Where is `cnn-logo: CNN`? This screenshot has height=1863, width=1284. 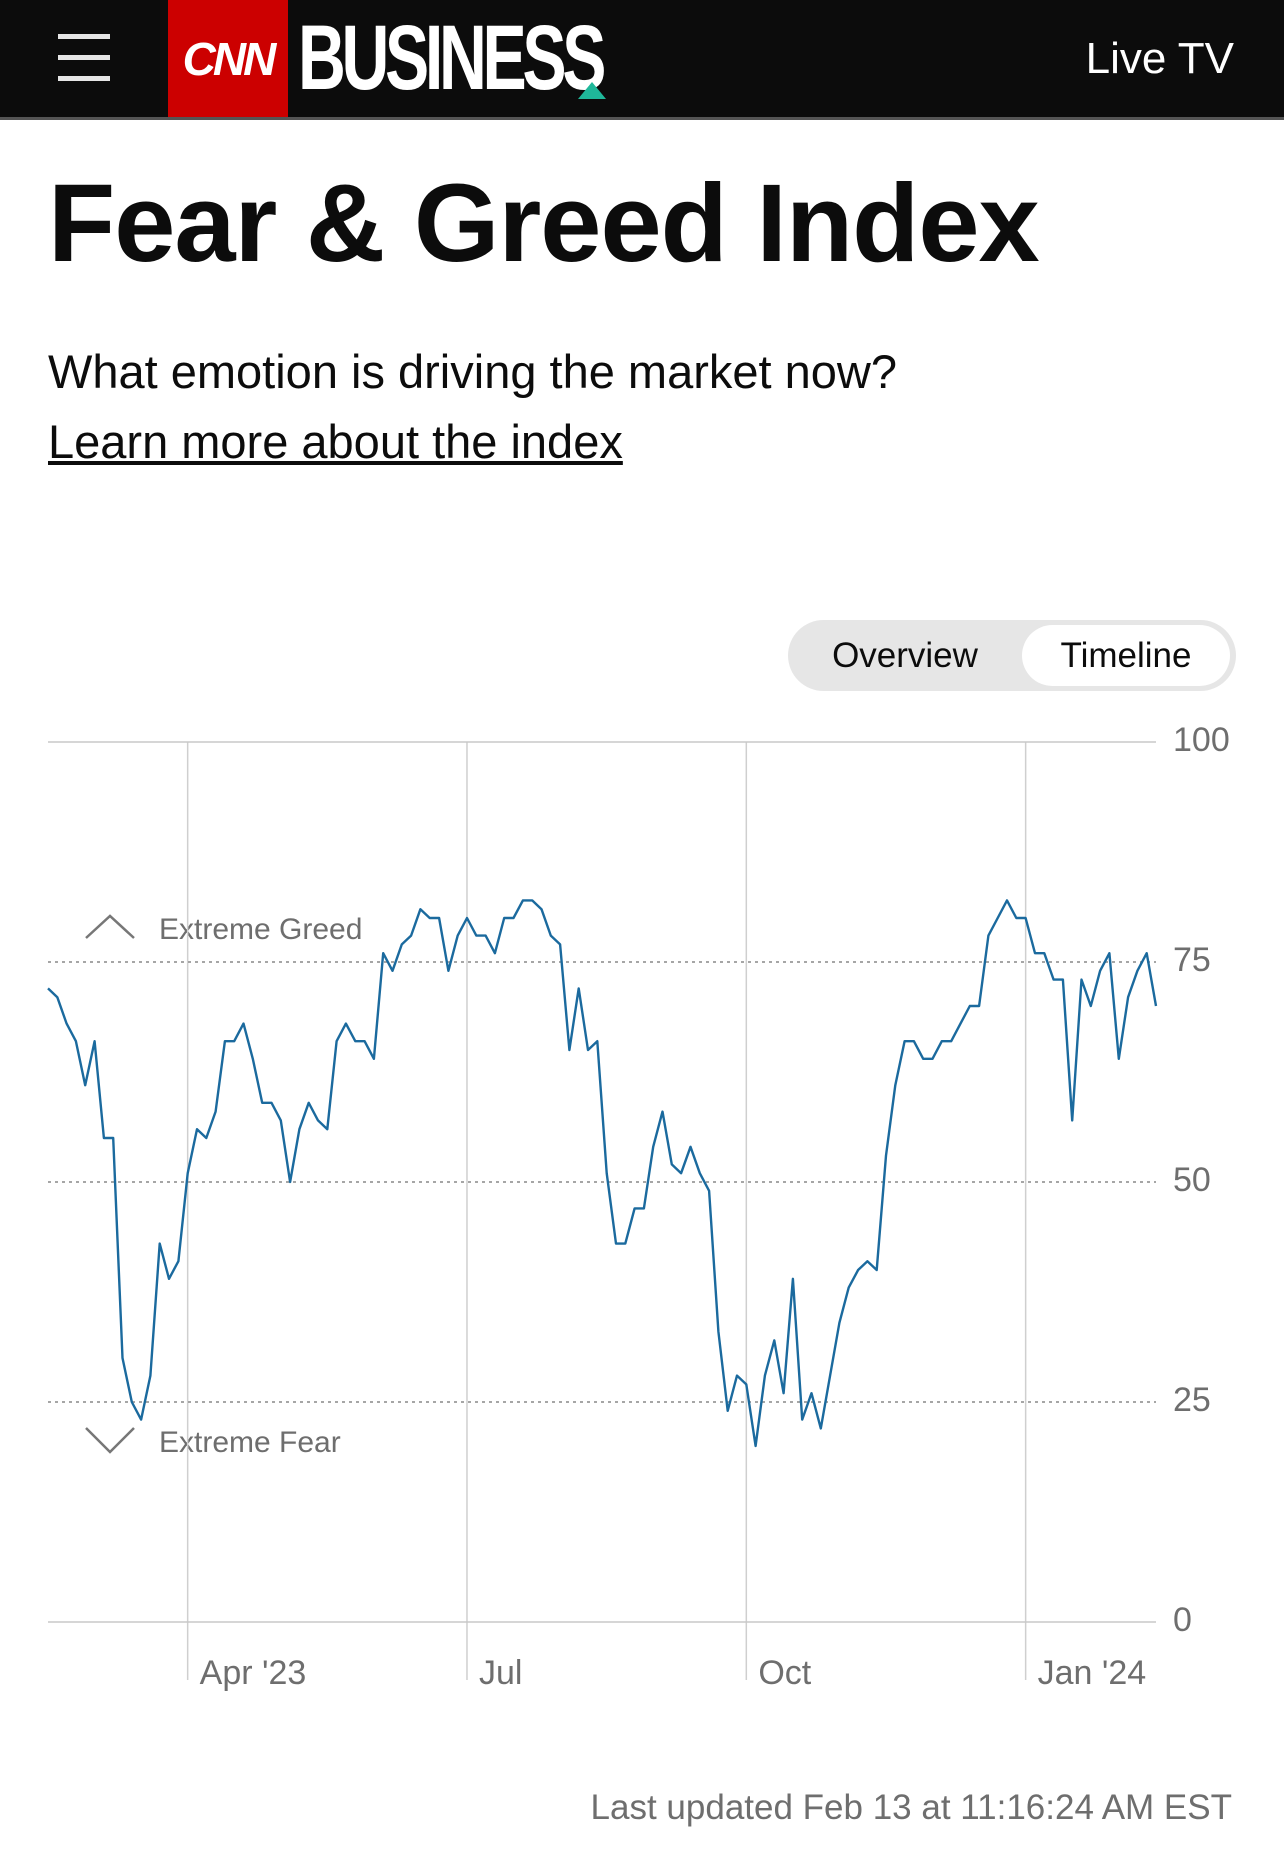 cnn-logo: CNN is located at coordinates (228, 58).